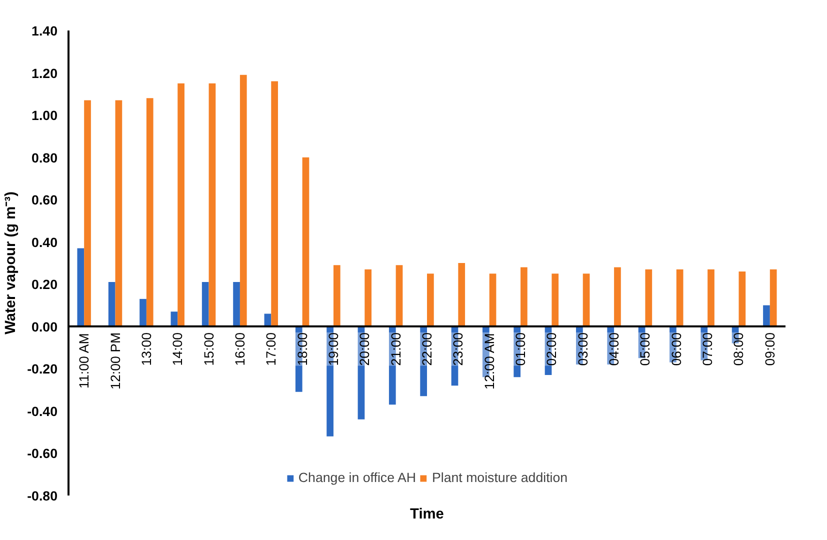  Describe the element at coordinates (427, 514) in the screenshot. I see `x-axis-title: Time` at that location.